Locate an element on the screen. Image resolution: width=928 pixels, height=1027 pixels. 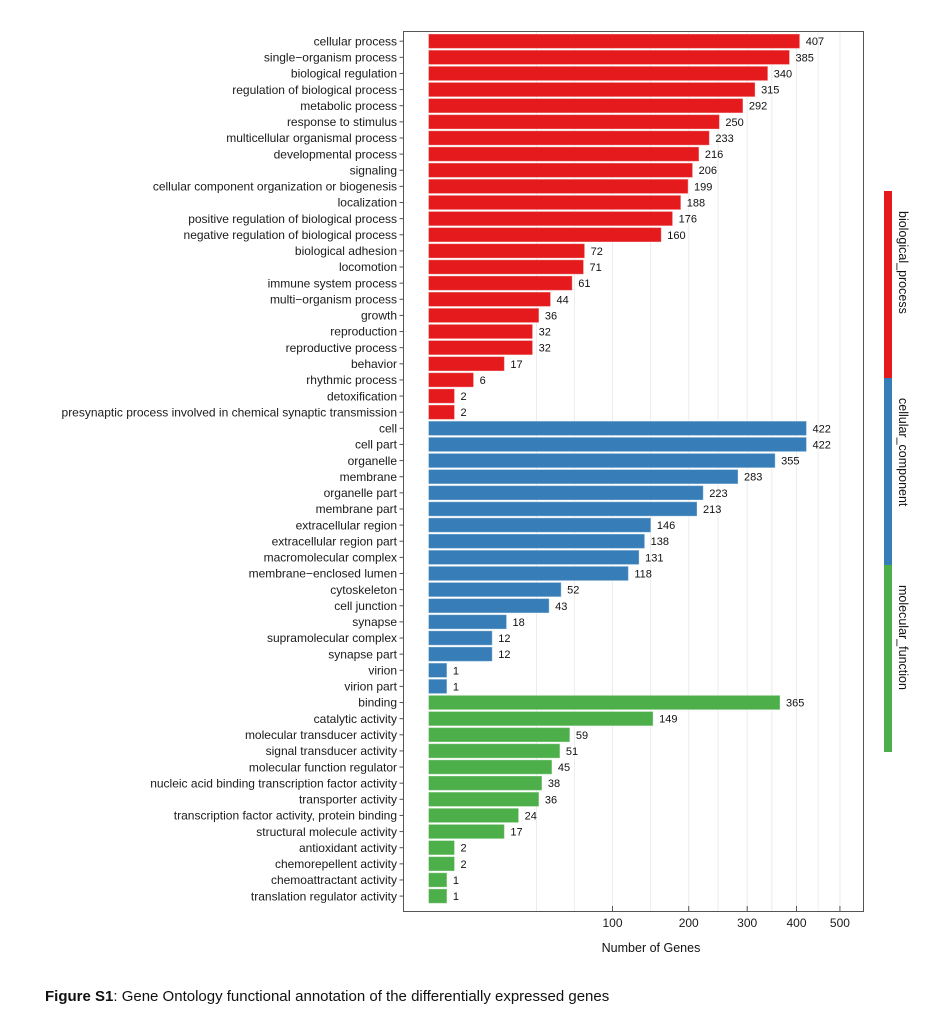
value-label: 51 is located at coordinates (572, 752).